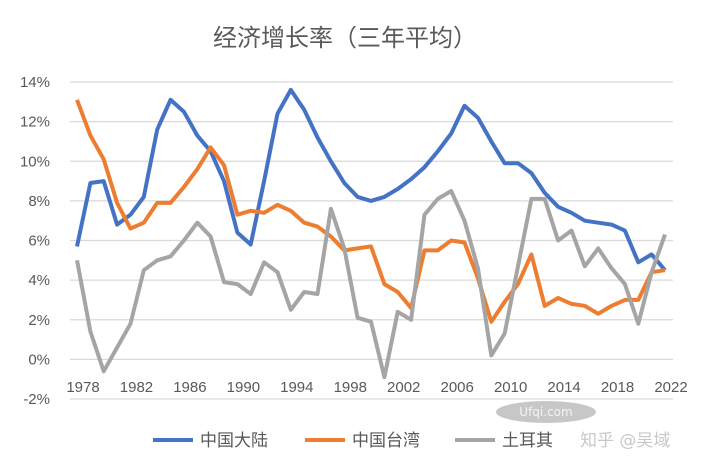 The height and width of the screenshot is (474, 710). What do you see at coordinates (39, 320) in the screenshot?
I see `y-tick-label: 2%` at bounding box center [39, 320].